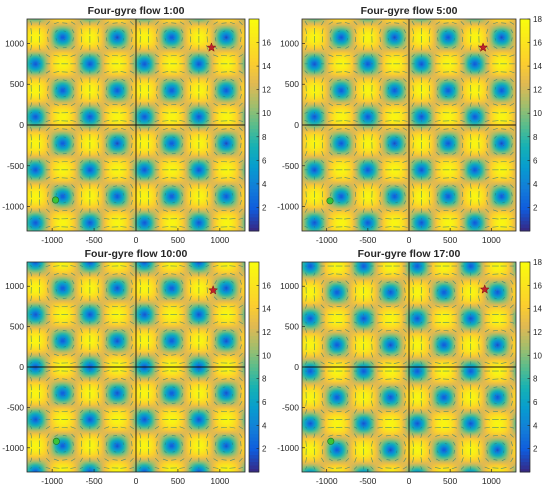 Image resolution: width=550 pixels, height=496 pixels. I want to click on y-tick-label: -1000, so click(13, 448).